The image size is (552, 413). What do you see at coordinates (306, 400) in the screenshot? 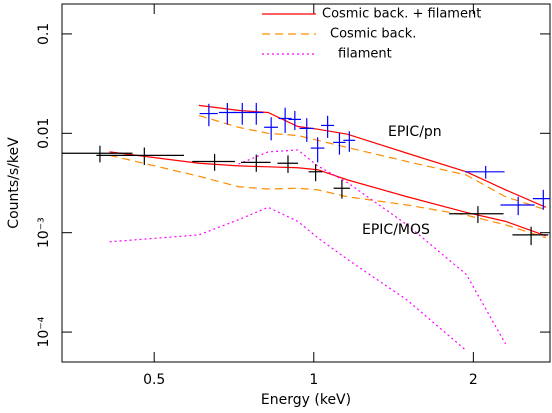
I see `x-axis-label: Energy (keV)` at bounding box center [306, 400].